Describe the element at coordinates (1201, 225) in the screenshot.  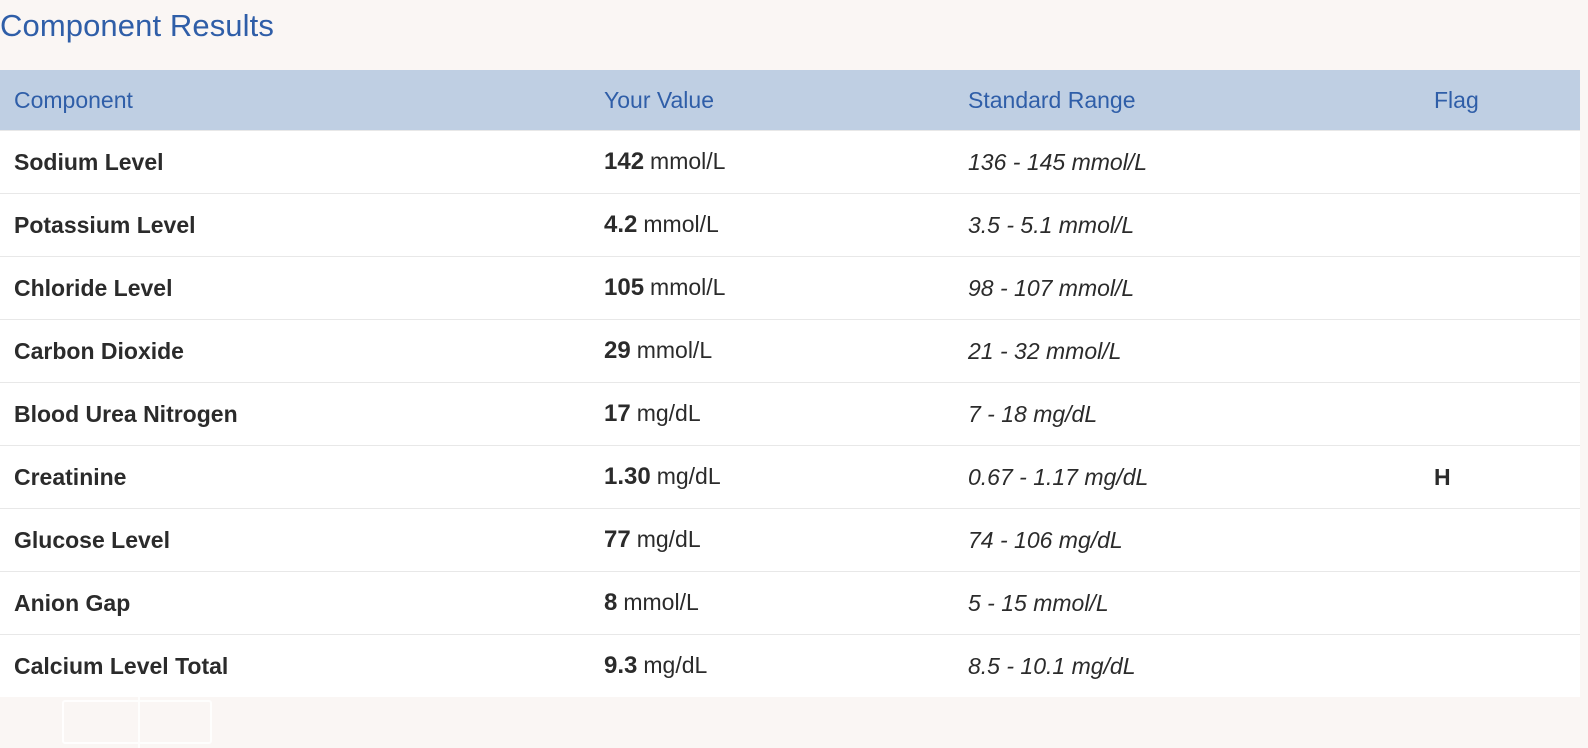
I see `standard-range: 3.5 - 5.1 mmol/L` at that location.